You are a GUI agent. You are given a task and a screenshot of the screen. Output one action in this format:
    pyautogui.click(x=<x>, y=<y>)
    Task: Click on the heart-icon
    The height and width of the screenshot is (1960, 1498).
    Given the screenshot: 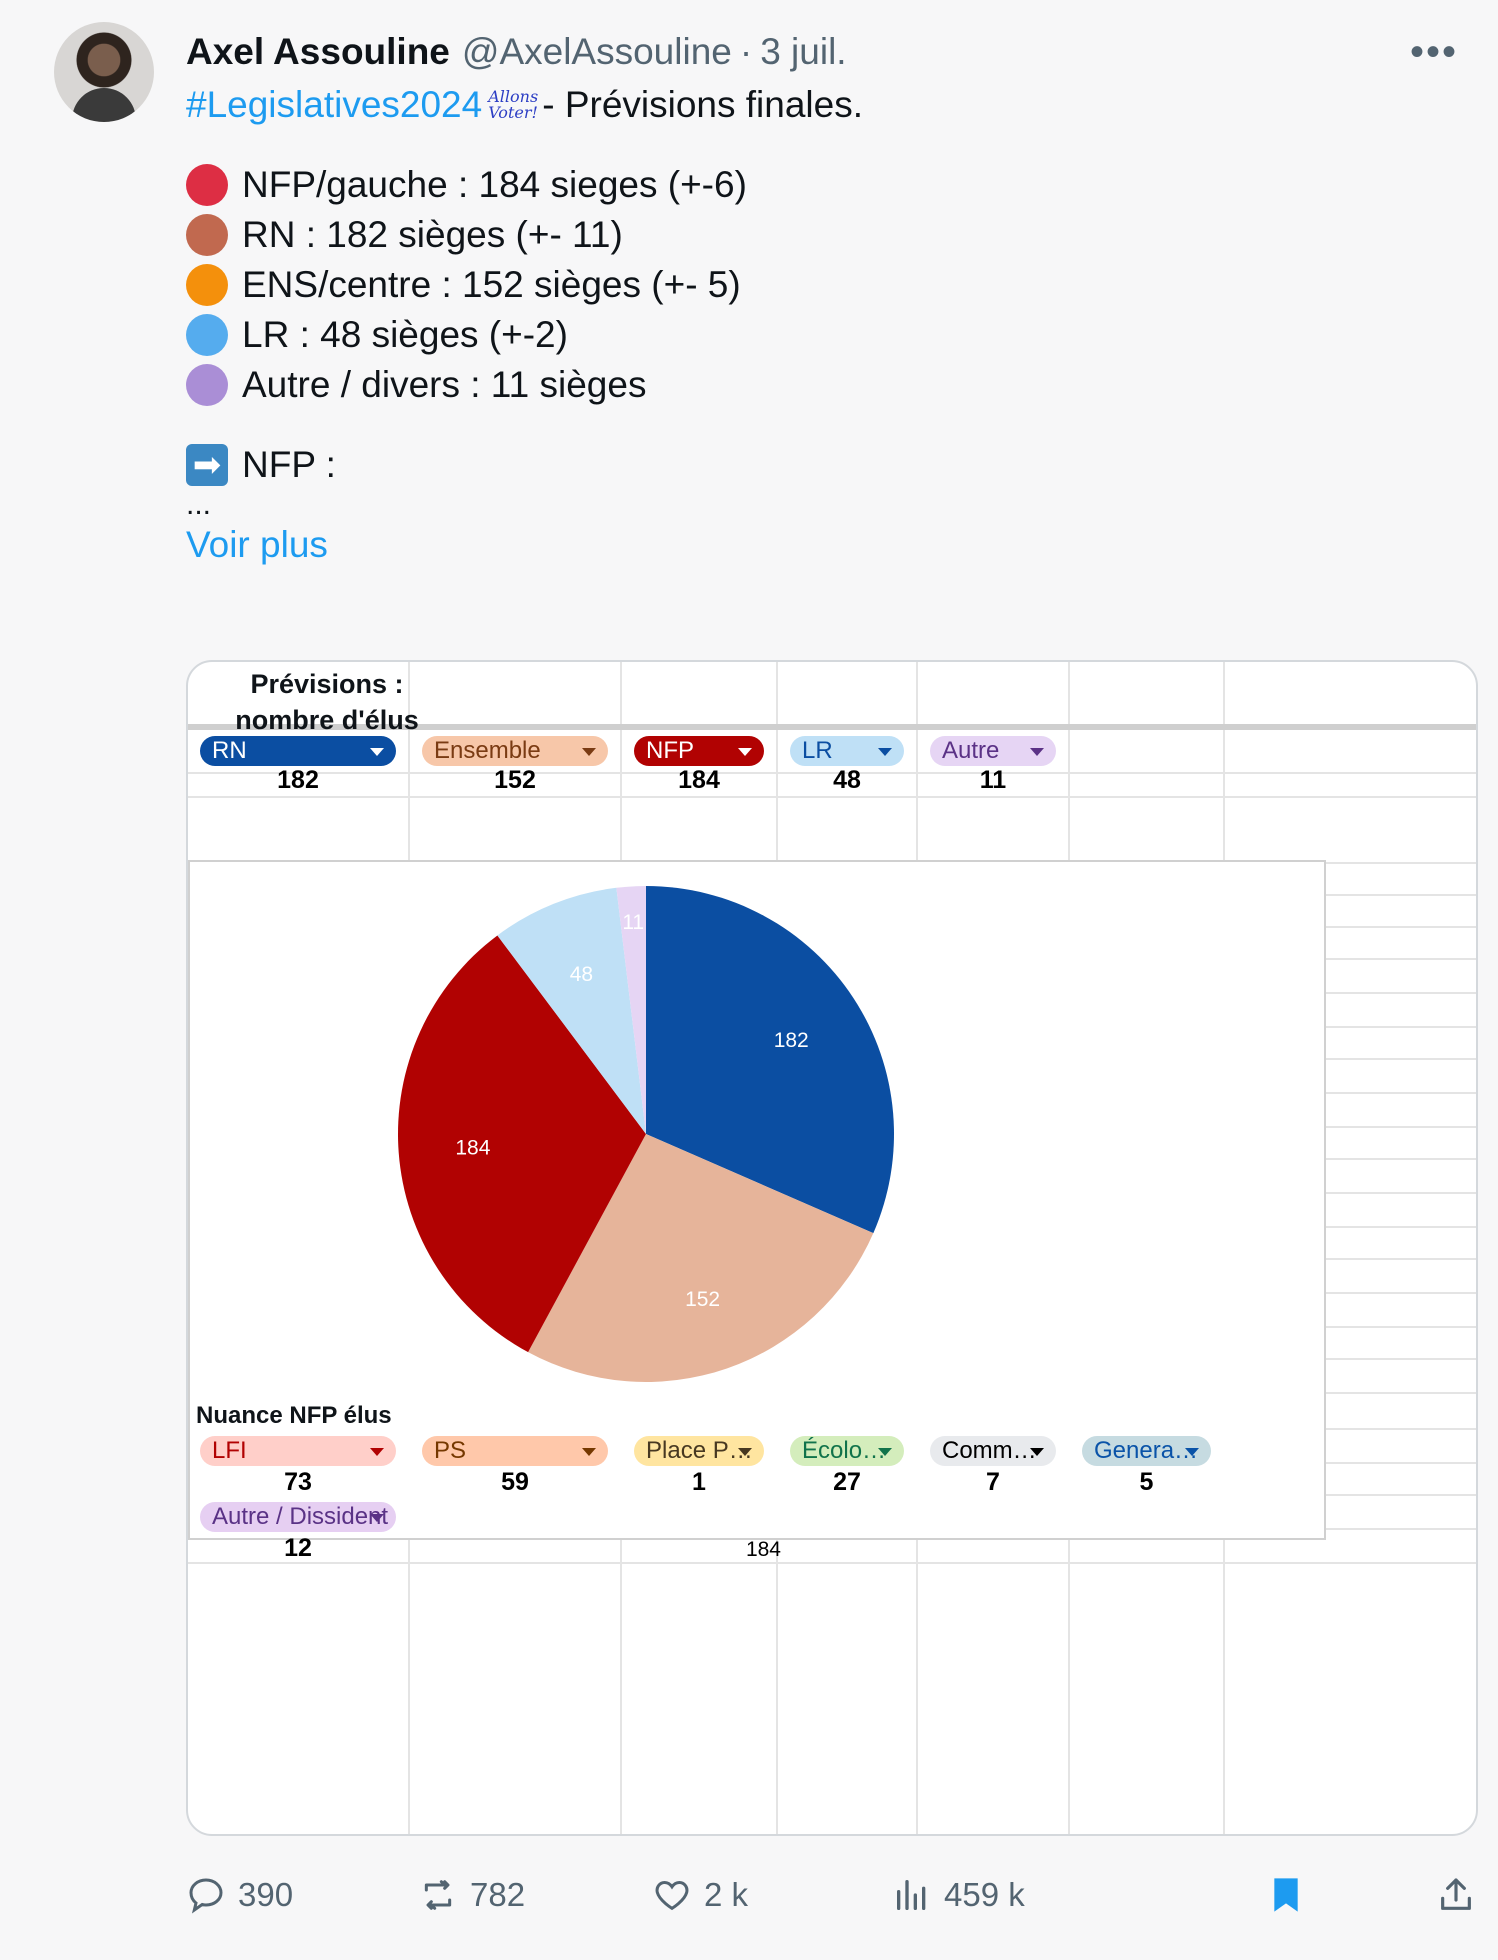 What is the action you would take?
    pyautogui.click(x=672, y=1895)
    